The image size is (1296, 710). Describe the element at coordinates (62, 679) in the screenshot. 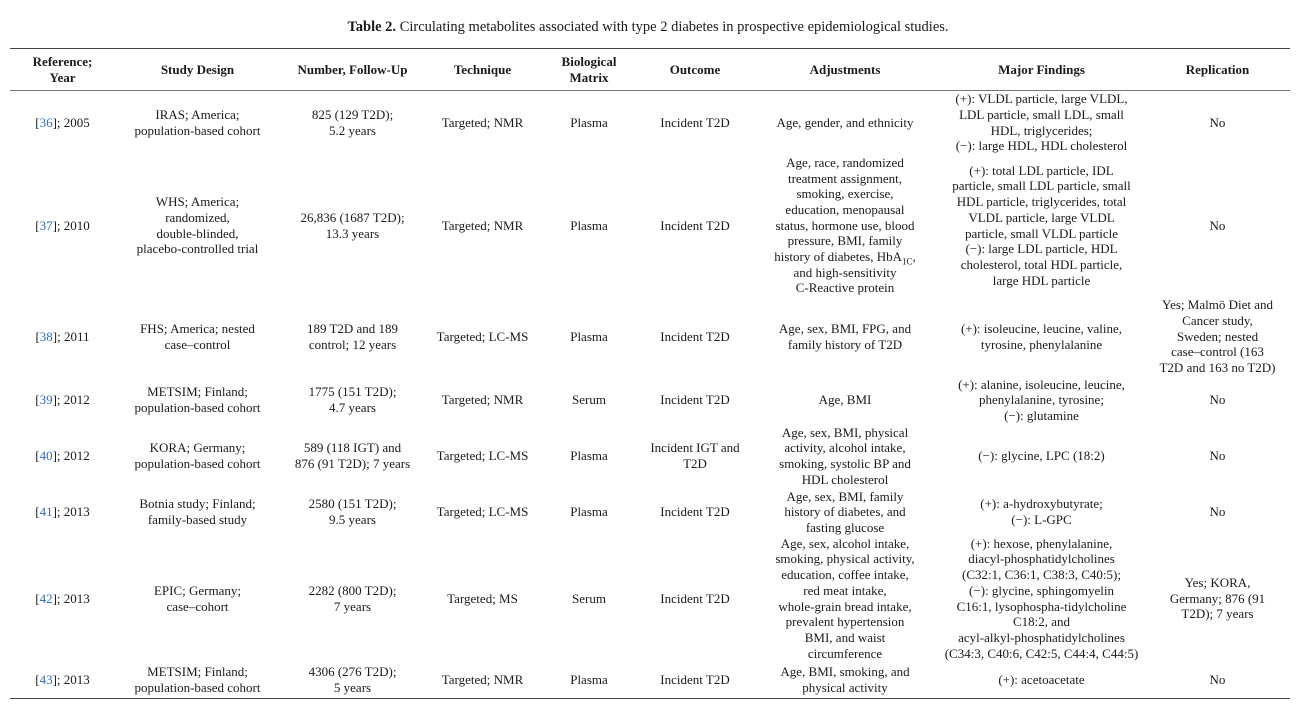

I see `reference-cell: [43]; 2013` at that location.